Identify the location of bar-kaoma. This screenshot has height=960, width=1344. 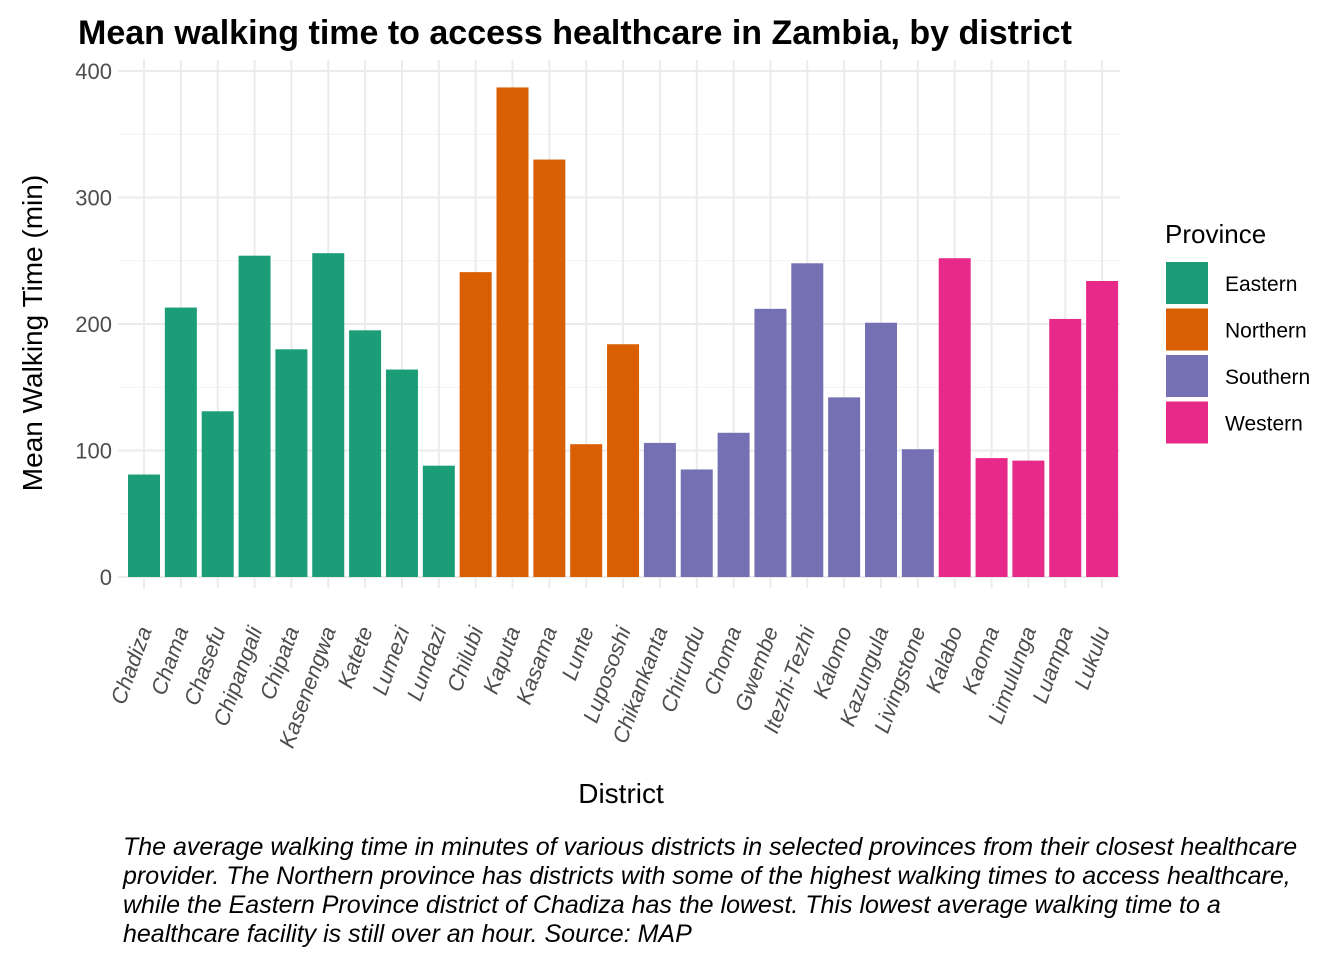
(991, 517).